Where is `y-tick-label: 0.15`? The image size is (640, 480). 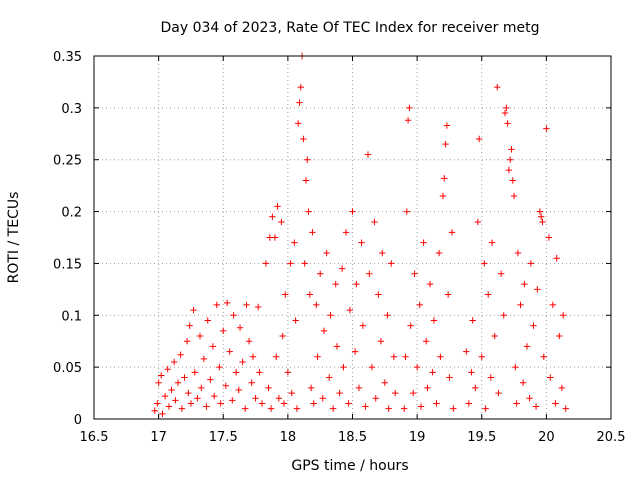
y-tick-label: 0.15 is located at coordinates (67, 264).